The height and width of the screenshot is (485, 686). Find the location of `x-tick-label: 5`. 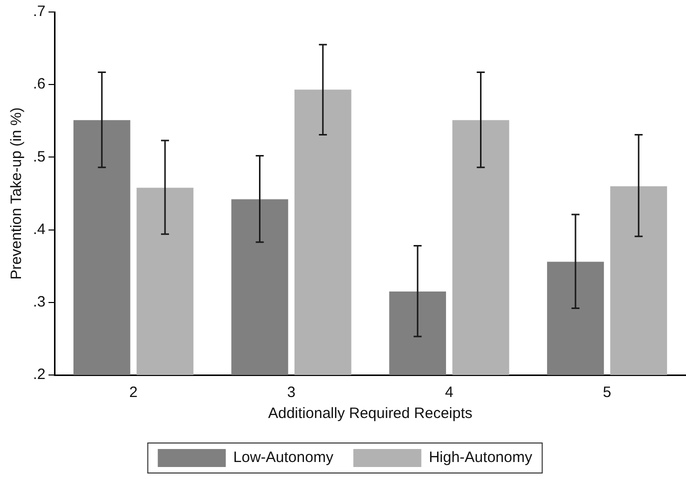

x-tick-label: 5 is located at coordinates (607, 393).